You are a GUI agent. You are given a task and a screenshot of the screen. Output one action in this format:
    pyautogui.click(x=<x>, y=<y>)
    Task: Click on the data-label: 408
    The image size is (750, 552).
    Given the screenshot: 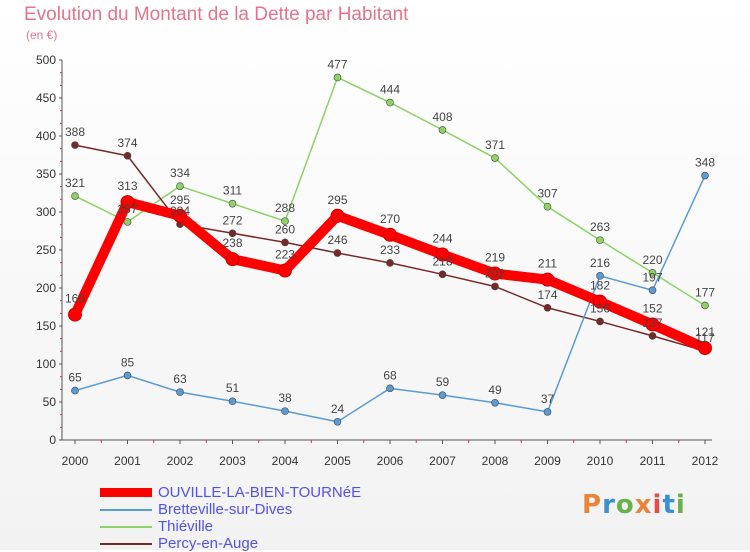 What is the action you would take?
    pyautogui.click(x=442, y=117)
    